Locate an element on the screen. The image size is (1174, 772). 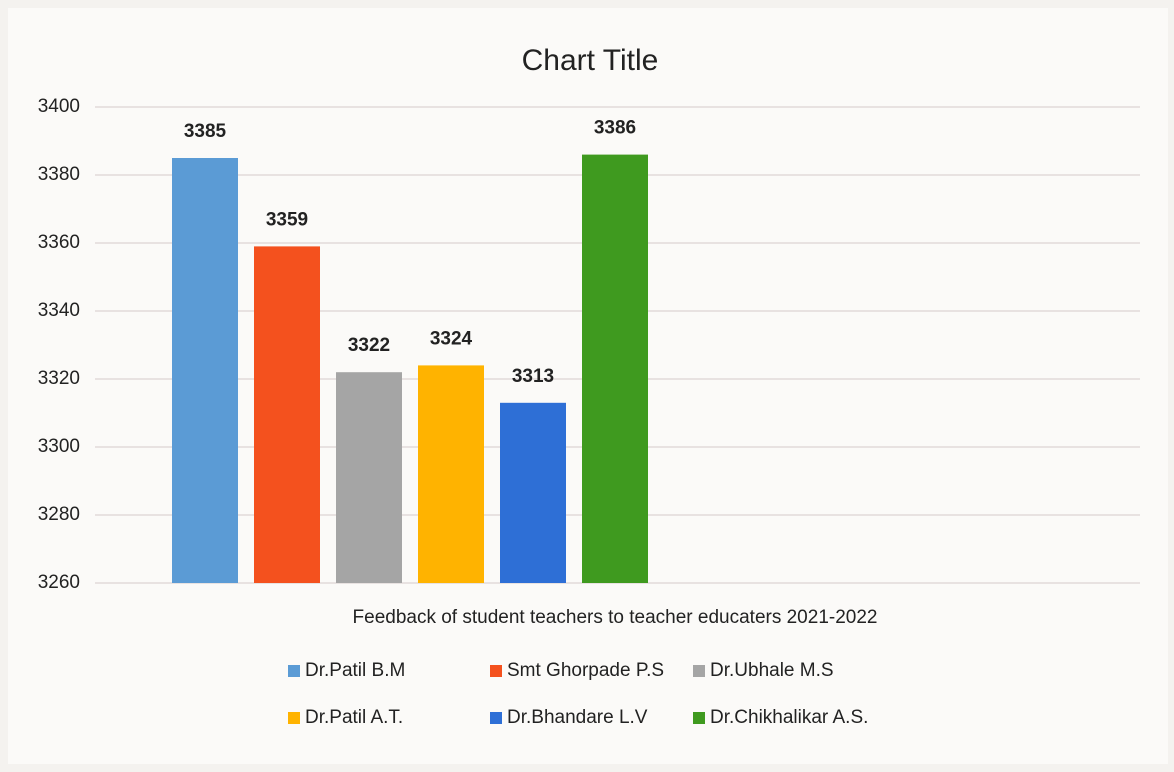
data-label: 3386 is located at coordinates (615, 128).